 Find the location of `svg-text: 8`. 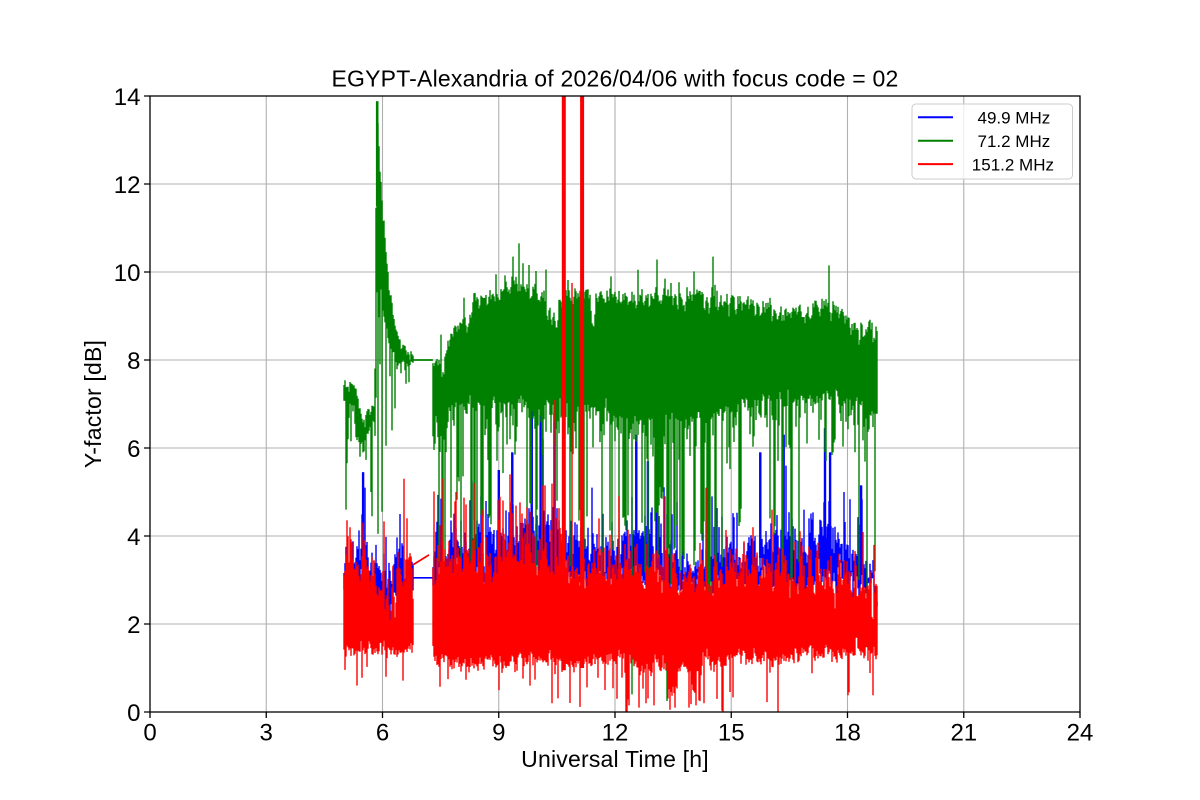

svg-text: 8 is located at coordinates (133, 361).